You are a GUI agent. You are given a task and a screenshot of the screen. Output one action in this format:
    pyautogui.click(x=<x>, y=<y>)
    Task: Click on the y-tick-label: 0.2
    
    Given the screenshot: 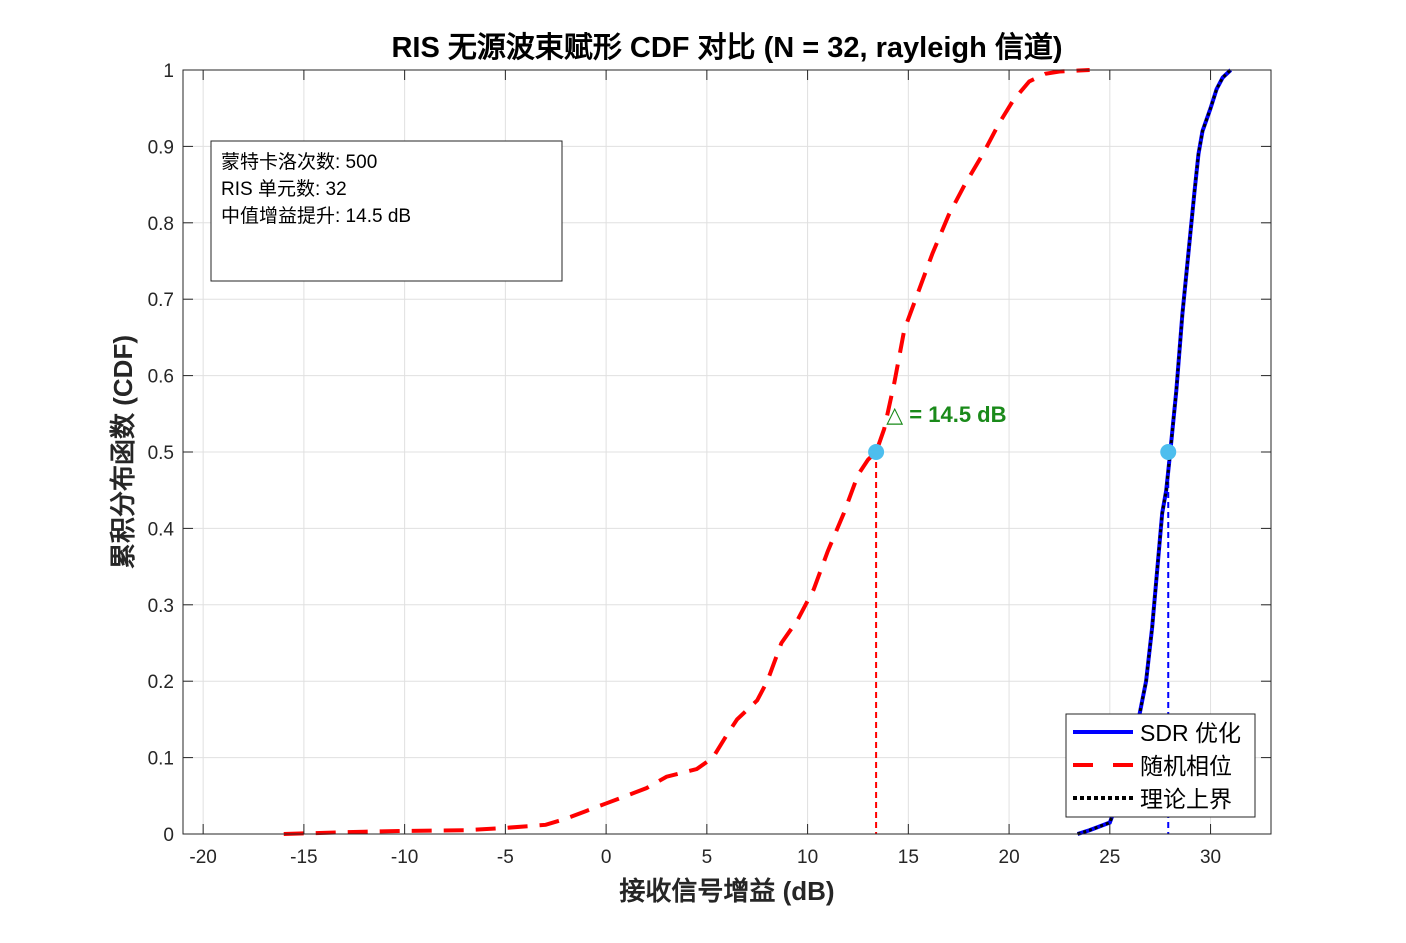 What is the action you would take?
    pyautogui.click(x=161, y=682)
    